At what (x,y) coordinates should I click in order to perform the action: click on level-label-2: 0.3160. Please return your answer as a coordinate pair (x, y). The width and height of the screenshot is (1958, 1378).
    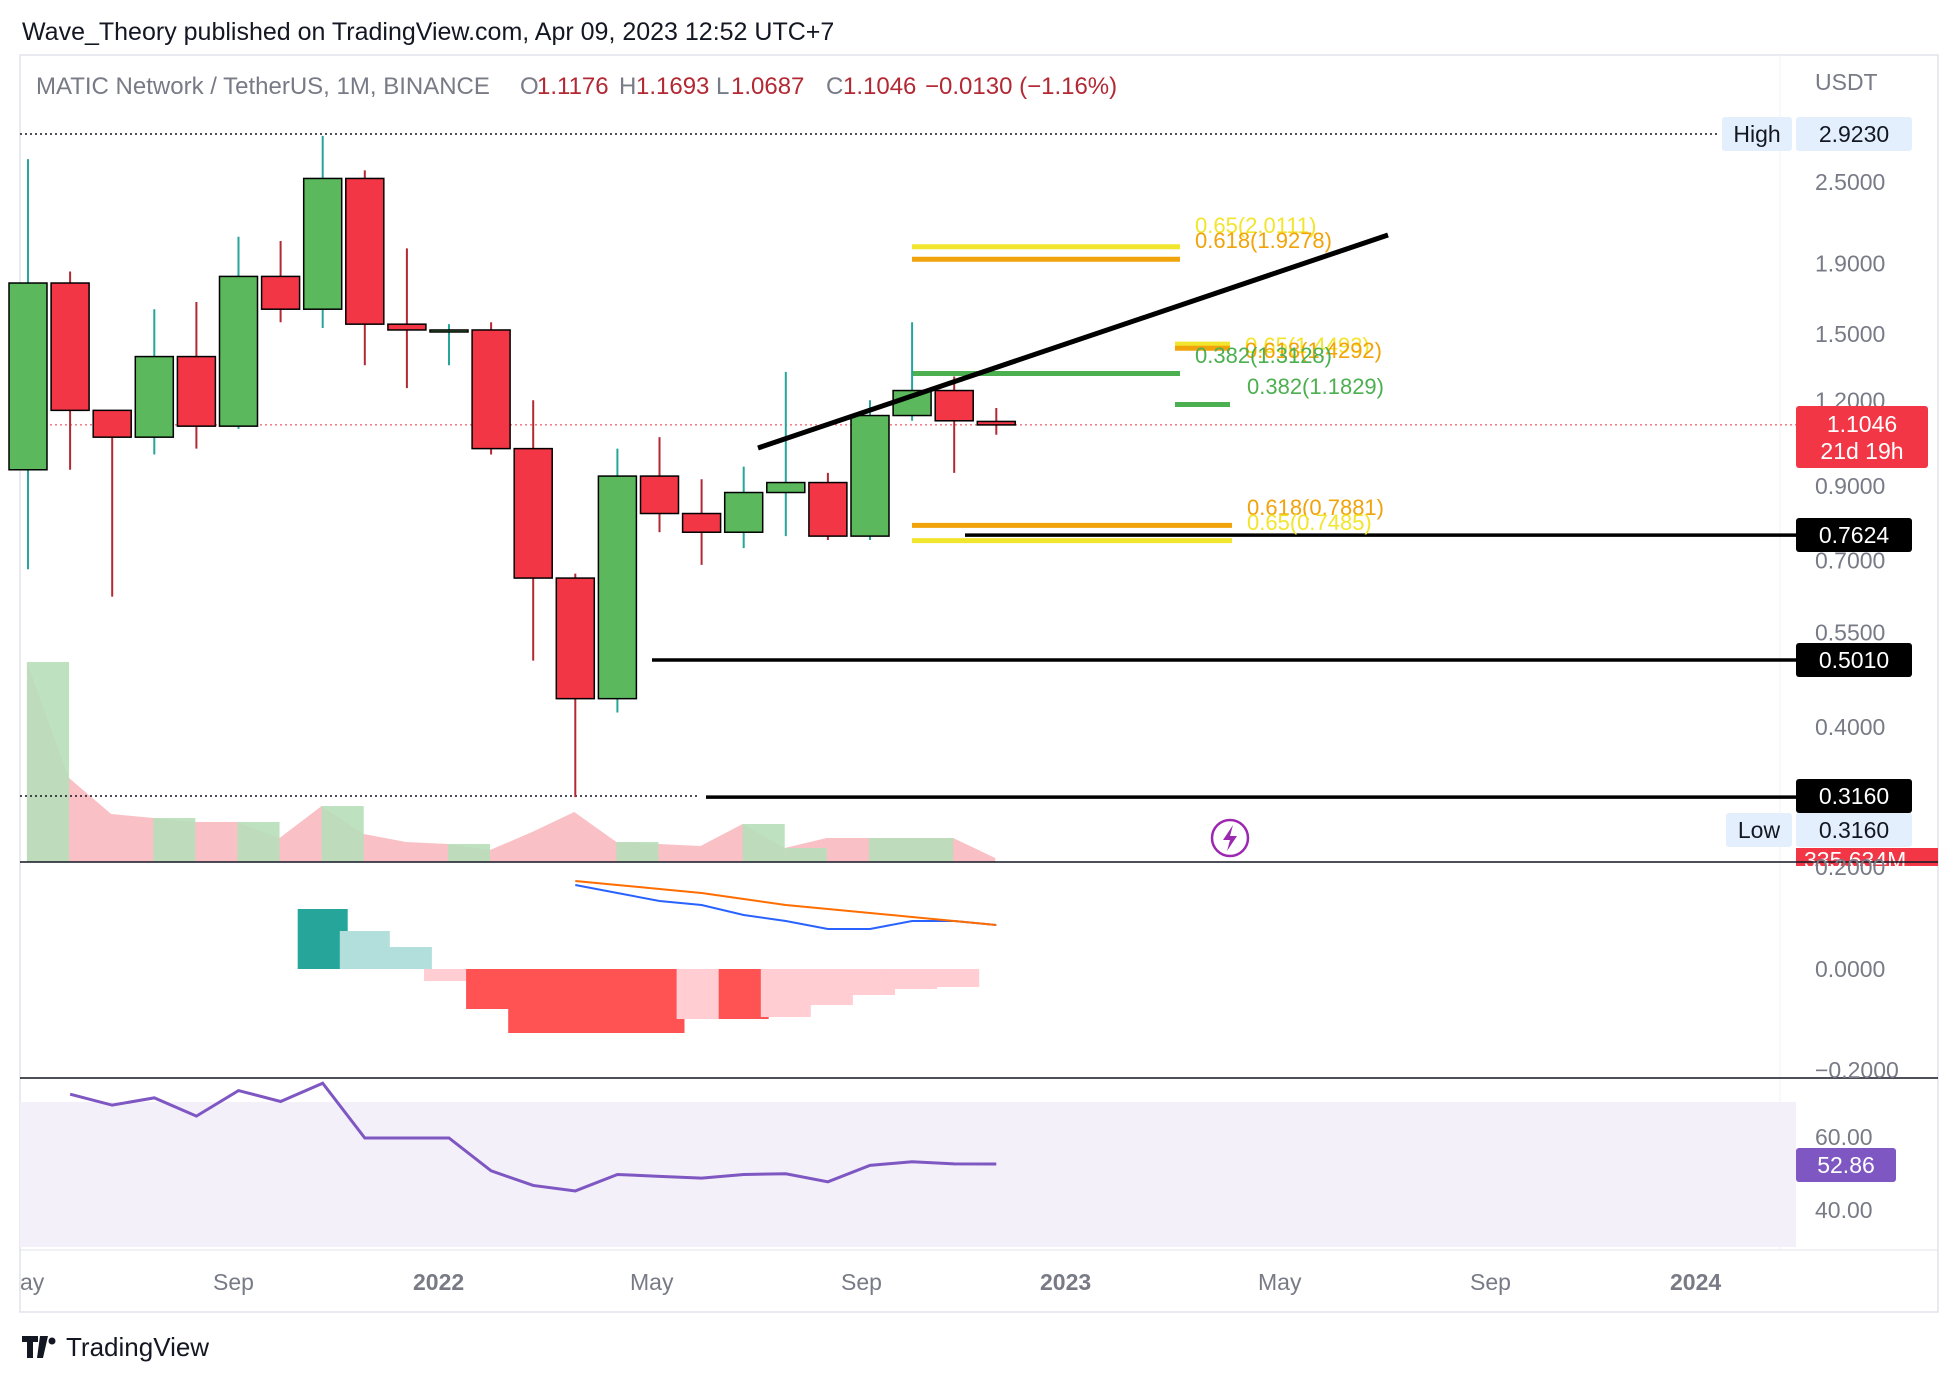
    Looking at the image, I should click on (1854, 796).